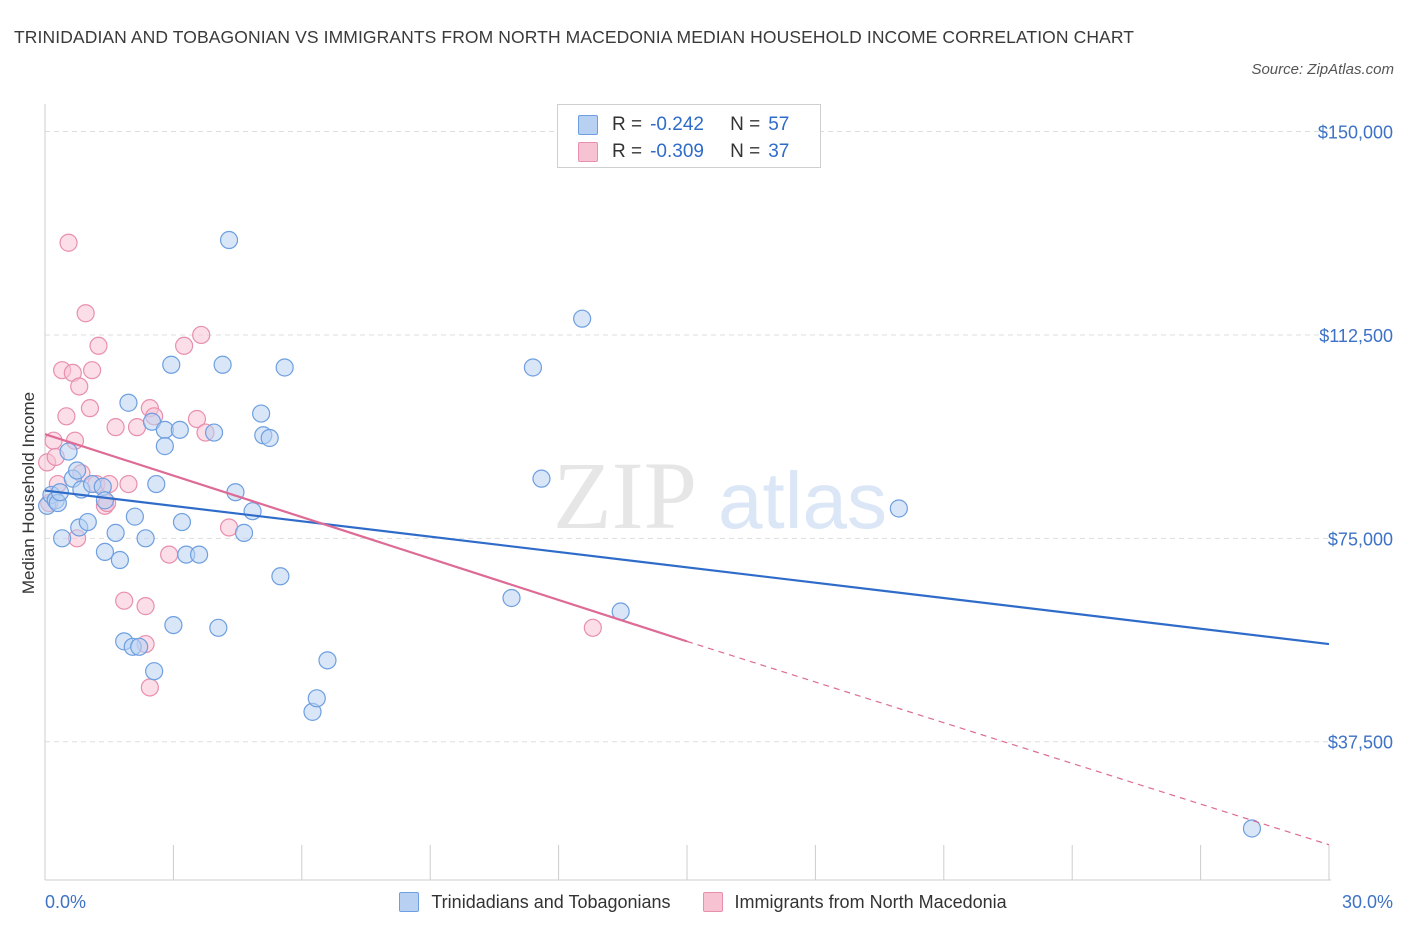 The width and height of the screenshot is (1406, 930). I want to click on legend-swatch-blue, so click(409, 902).